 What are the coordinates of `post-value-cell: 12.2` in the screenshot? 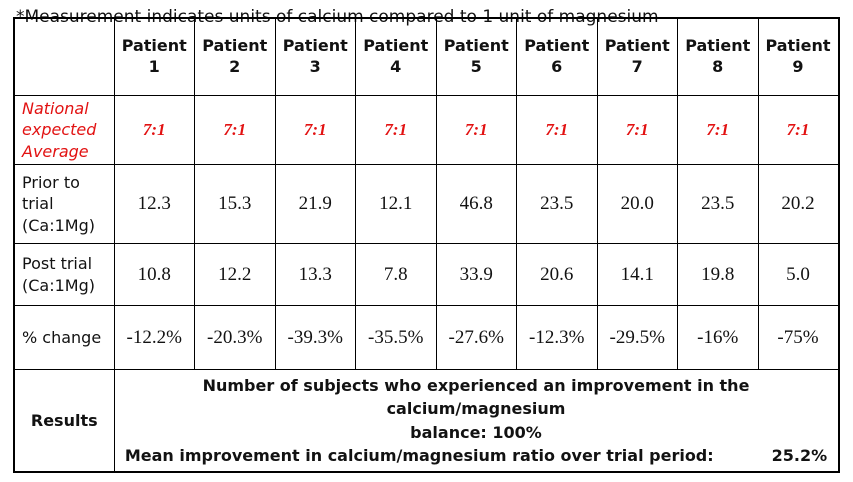 It's located at (235, 275).